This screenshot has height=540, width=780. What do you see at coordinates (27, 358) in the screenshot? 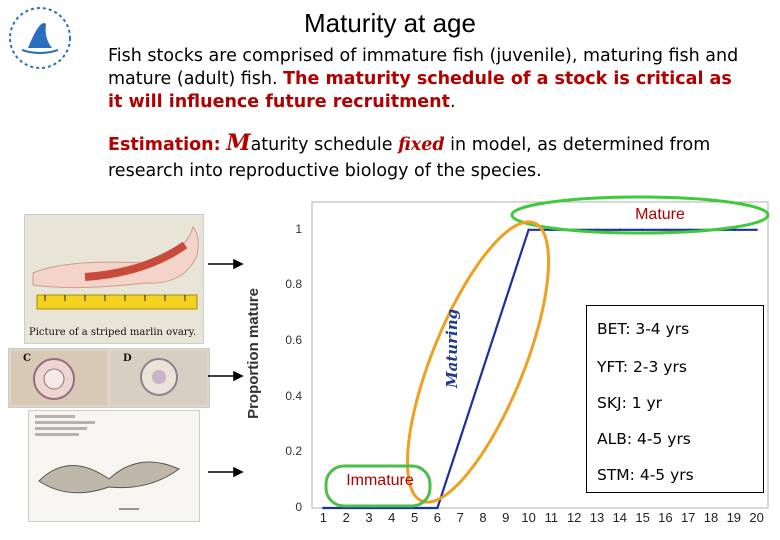
I see `histology-label-c: C` at bounding box center [27, 358].